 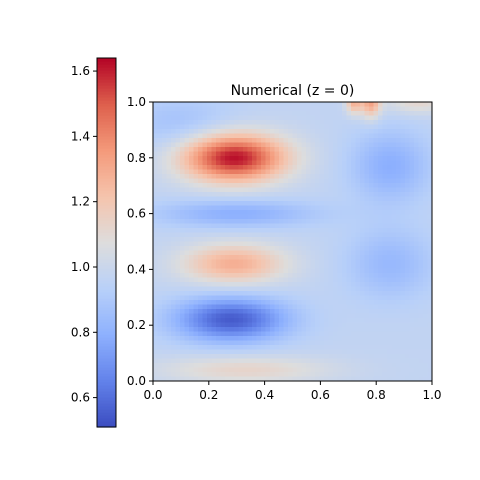 What do you see at coordinates (431, 395) in the screenshot?
I see `x-tick-label: 1.0` at bounding box center [431, 395].